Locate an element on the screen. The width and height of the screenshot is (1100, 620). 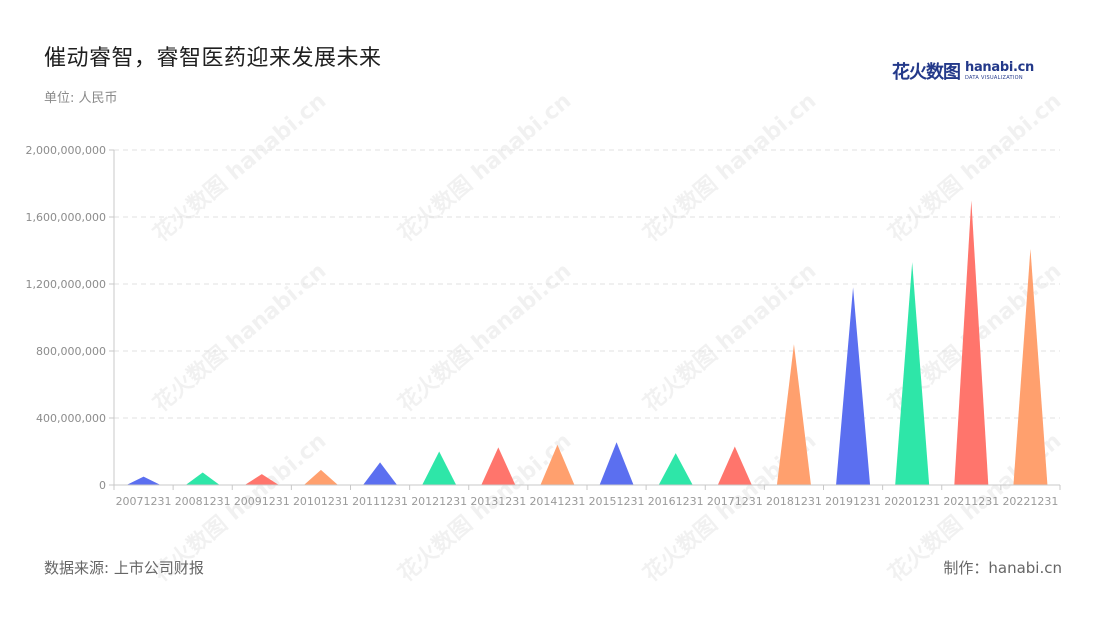
credit-label: 制作：hanabi.cn is located at coordinates (1002, 568).